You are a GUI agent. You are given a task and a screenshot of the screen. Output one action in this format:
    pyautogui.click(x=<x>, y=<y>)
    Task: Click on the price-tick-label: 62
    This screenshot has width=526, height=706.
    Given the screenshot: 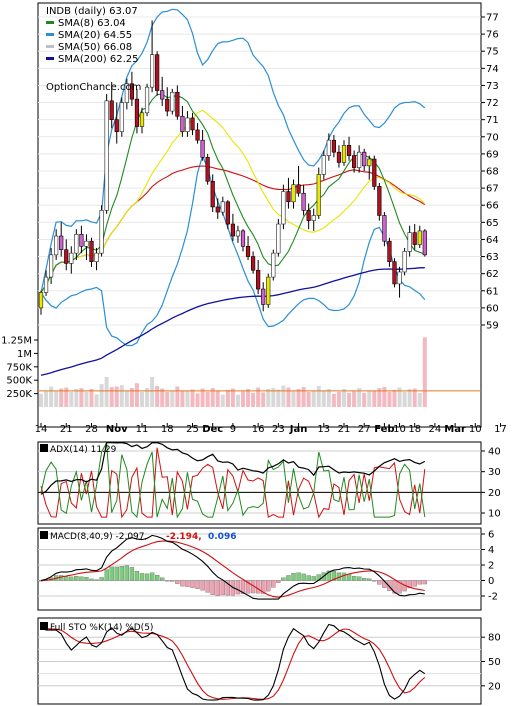 What is the action you would take?
    pyautogui.click(x=492, y=274)
    